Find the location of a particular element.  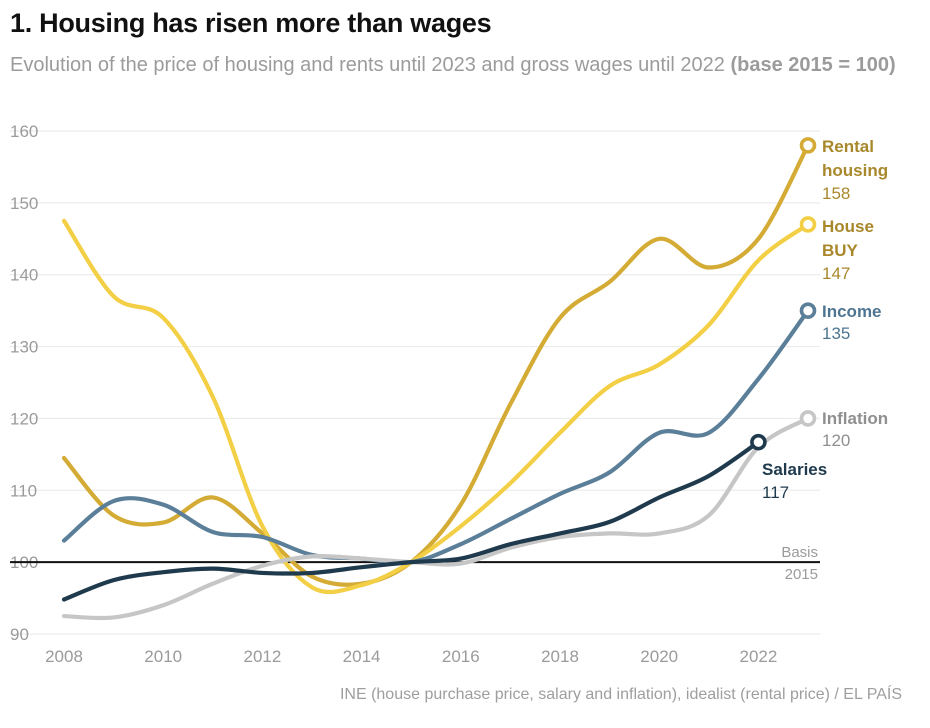

rental-end-marker is located at coordinates (808, 145).